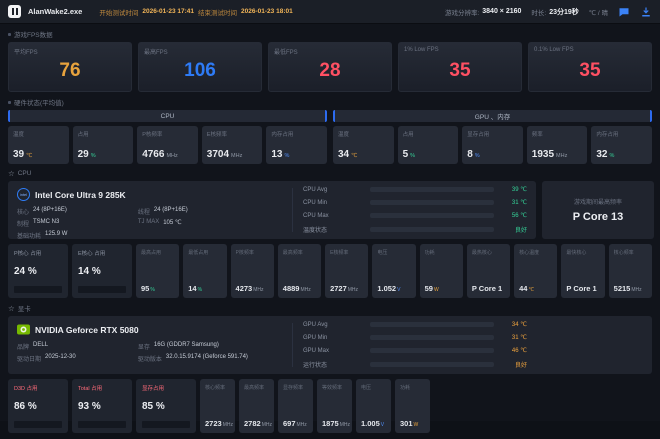 The height and width of the screenshot is (439, 660). Describe the element at coordinates (39, 103) in the screenshot. I see `hardware-section-title: 硬件状态(平均值)` at that location.